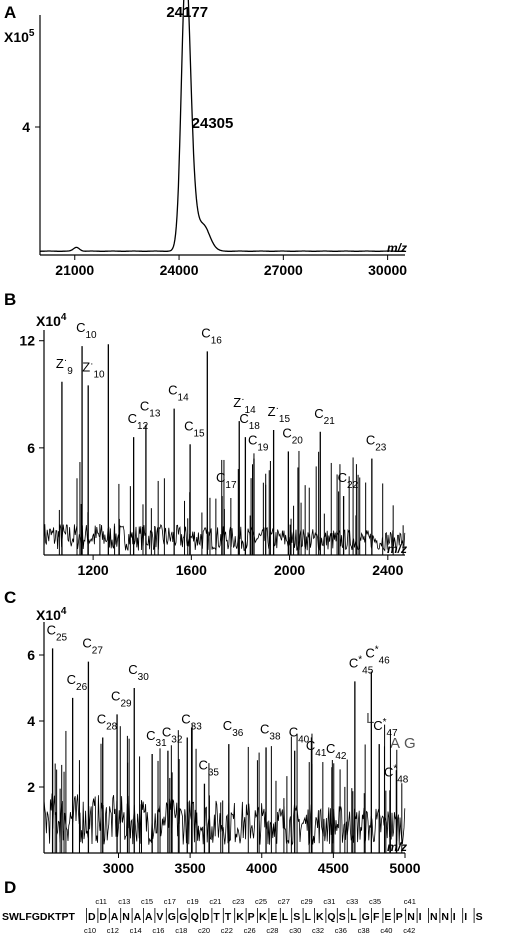 Image resolution: width=505 pixels, height=940 pixels. Describe the element at coordinates (38, 917) in the screenshot. I see `sequence-prefix: SWLFGDKTPT` at that location.